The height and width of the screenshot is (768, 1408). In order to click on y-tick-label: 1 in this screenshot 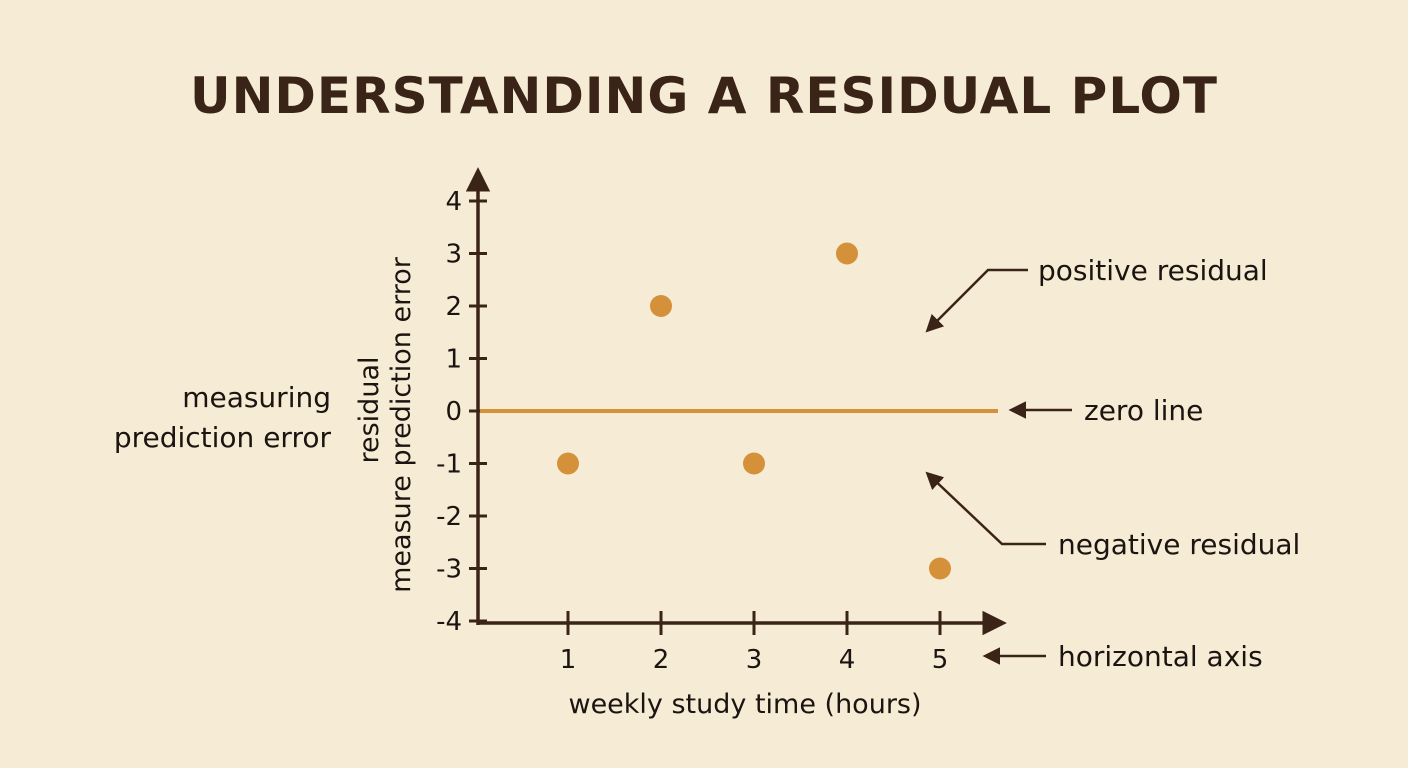, I will do `click(453, 360)`.